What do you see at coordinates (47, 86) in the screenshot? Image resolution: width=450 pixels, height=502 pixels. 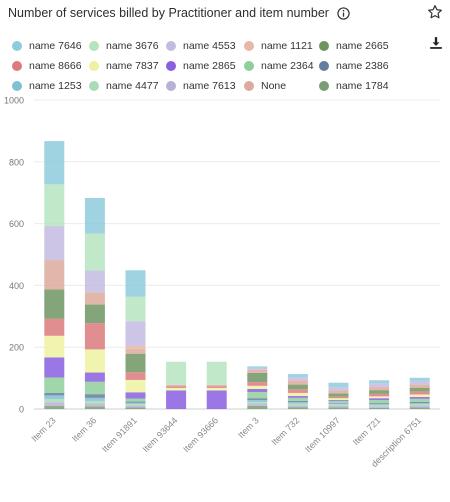 I see `legend-item: name 1253` at bounding box center [47, 86].